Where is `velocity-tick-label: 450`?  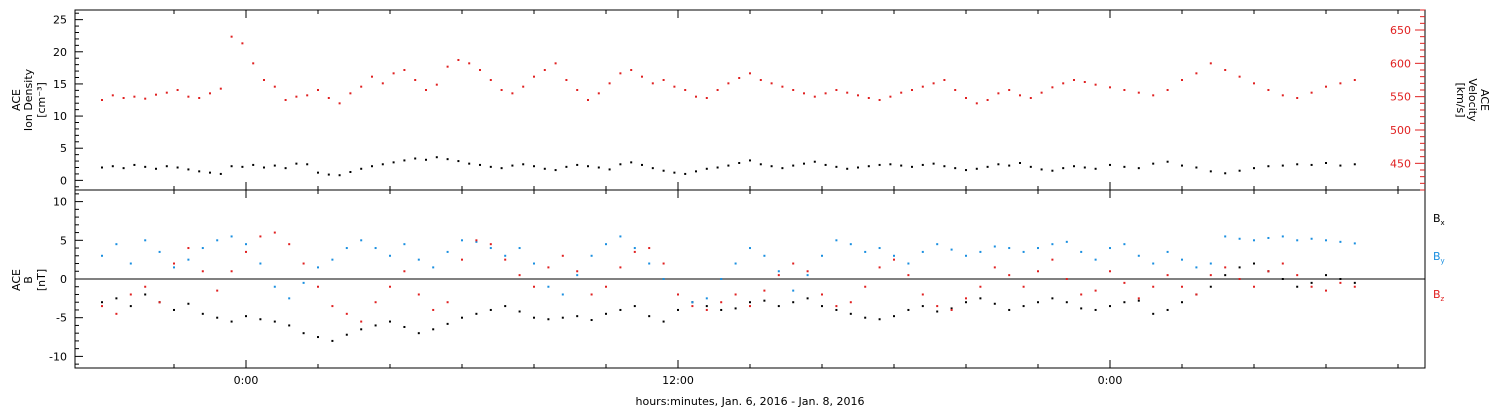 velocity-tick-label: 450 is located at coordinates (1400, 163).